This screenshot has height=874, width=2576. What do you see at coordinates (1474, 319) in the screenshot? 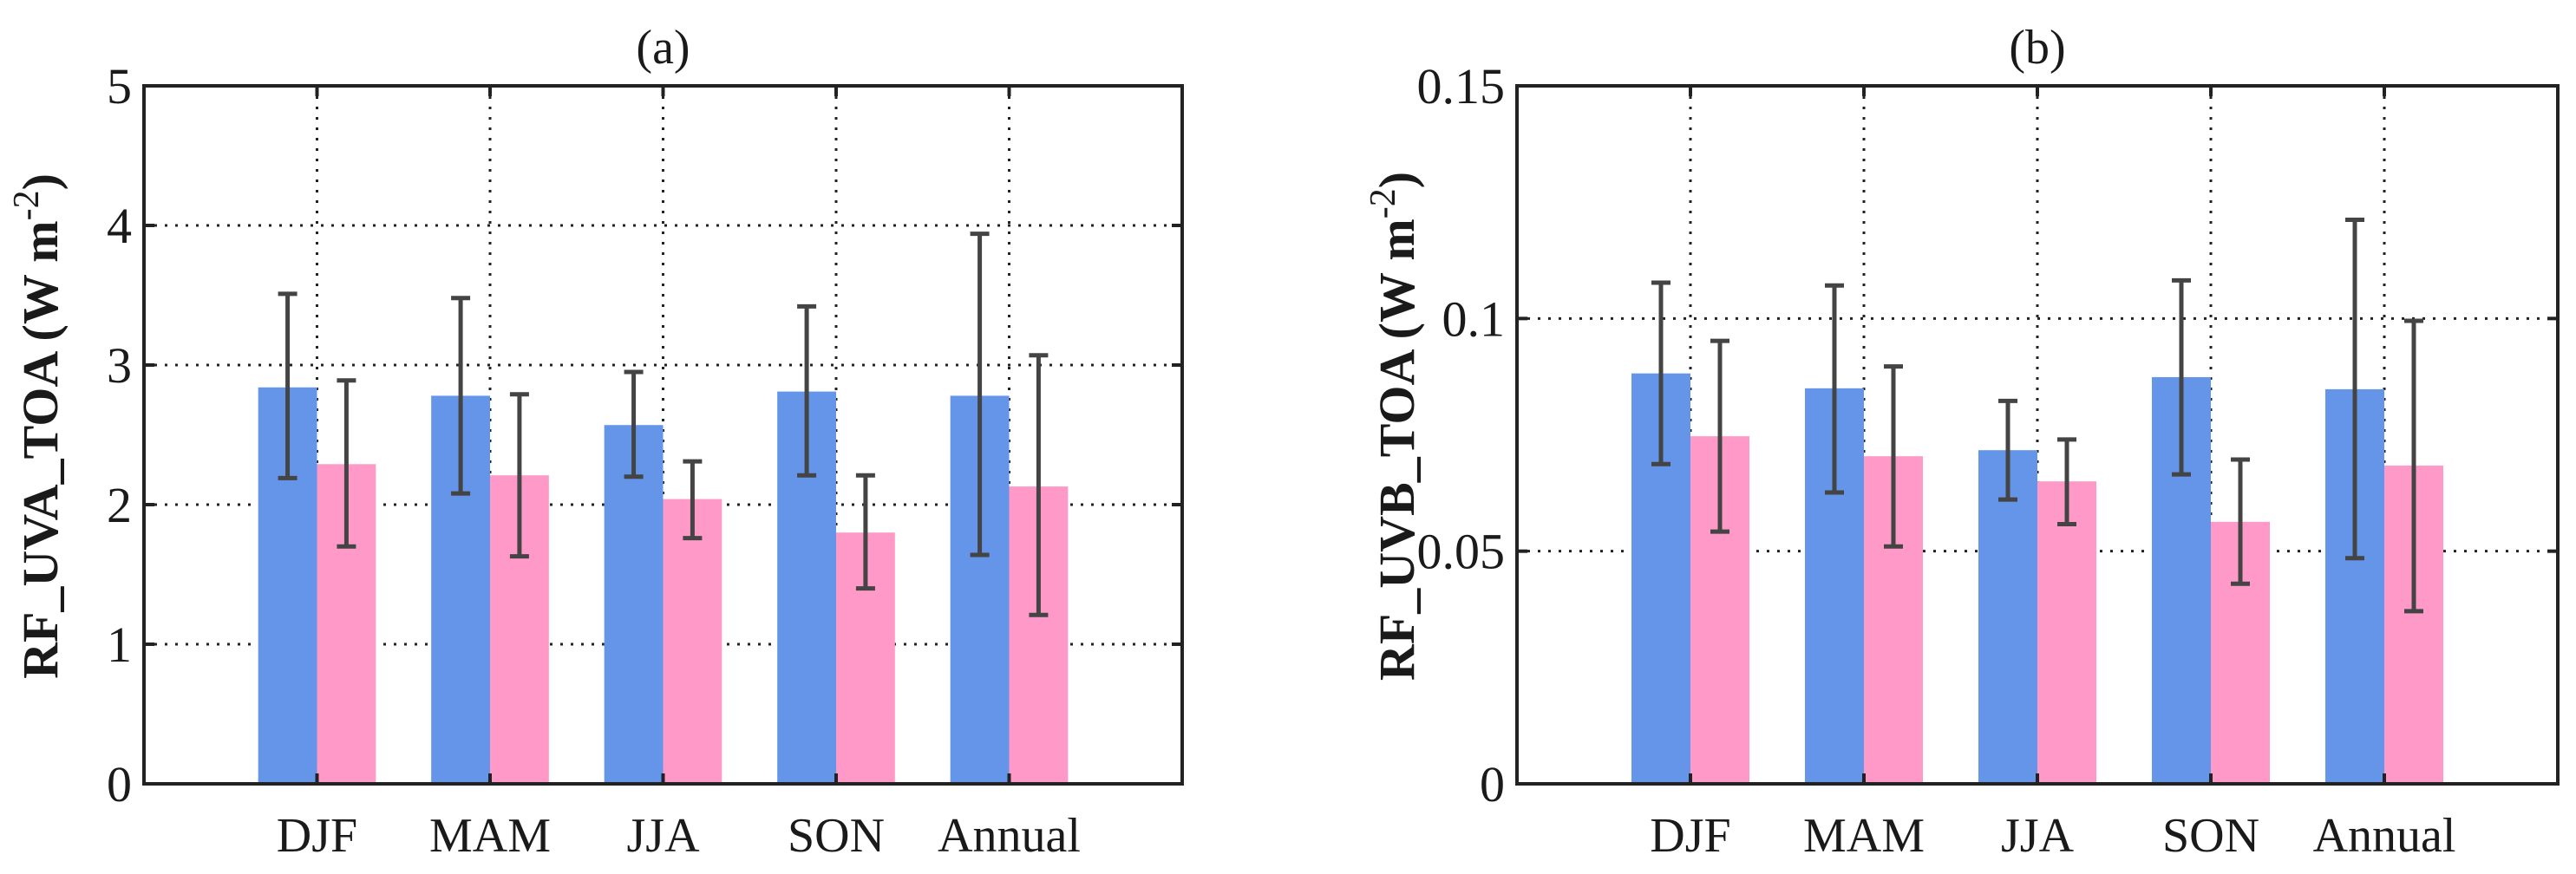
I see `y-tick-label: 0.1` at bounding box center [1474, 319].